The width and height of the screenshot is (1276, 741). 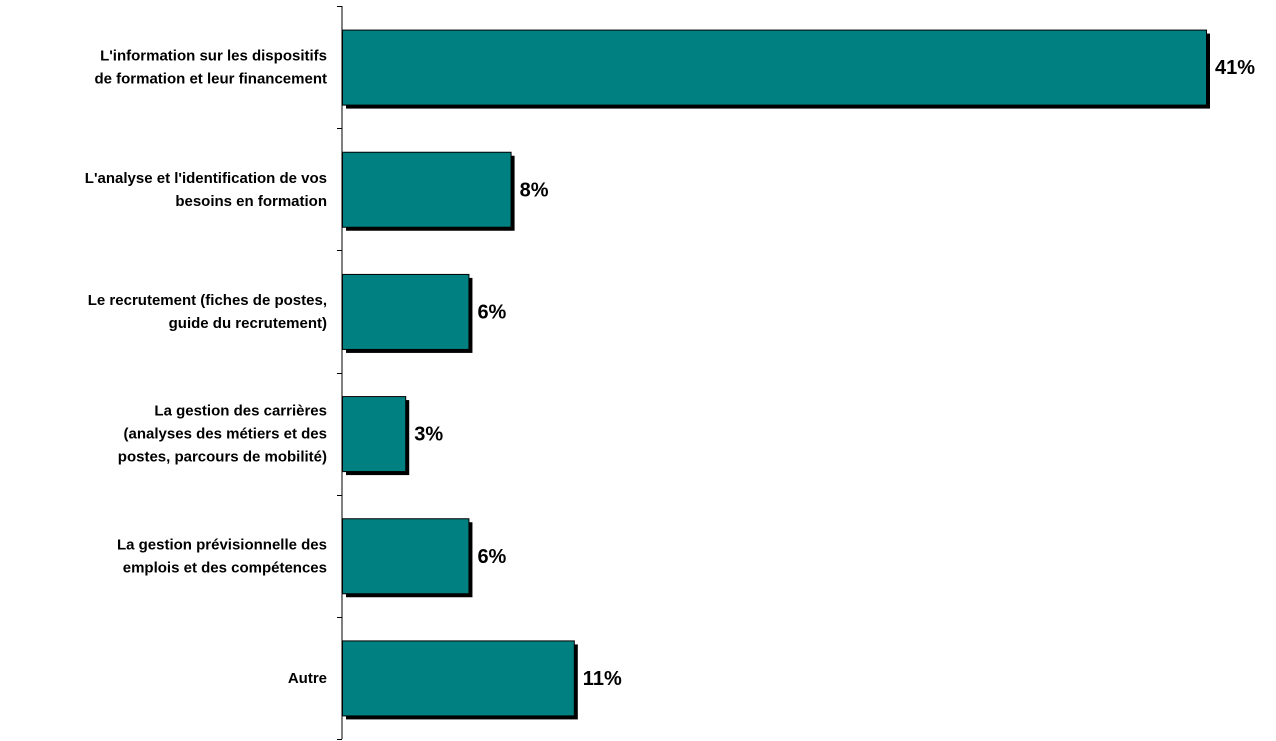 I want to click on category-label-line: La gestion des carrières, so click(x=240, y=411).